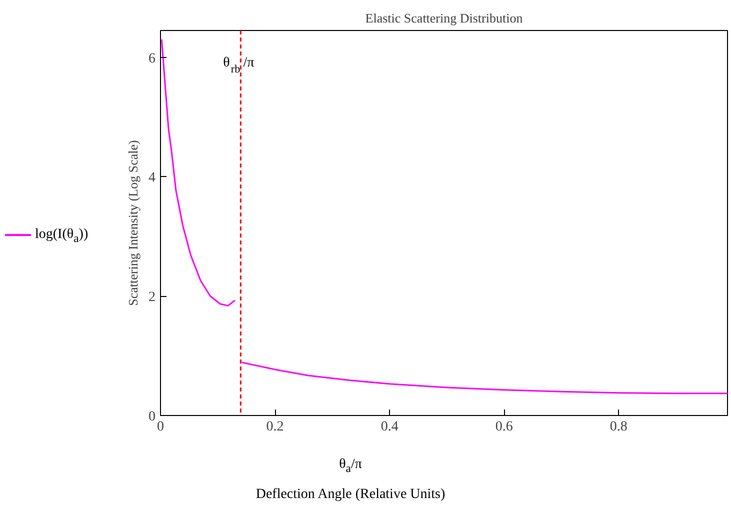  What do you see at coordinates (444, 18) in the screenshot?
I see `chart-title: Elastic Scattering Distribution` at bounding box center [444, 18].